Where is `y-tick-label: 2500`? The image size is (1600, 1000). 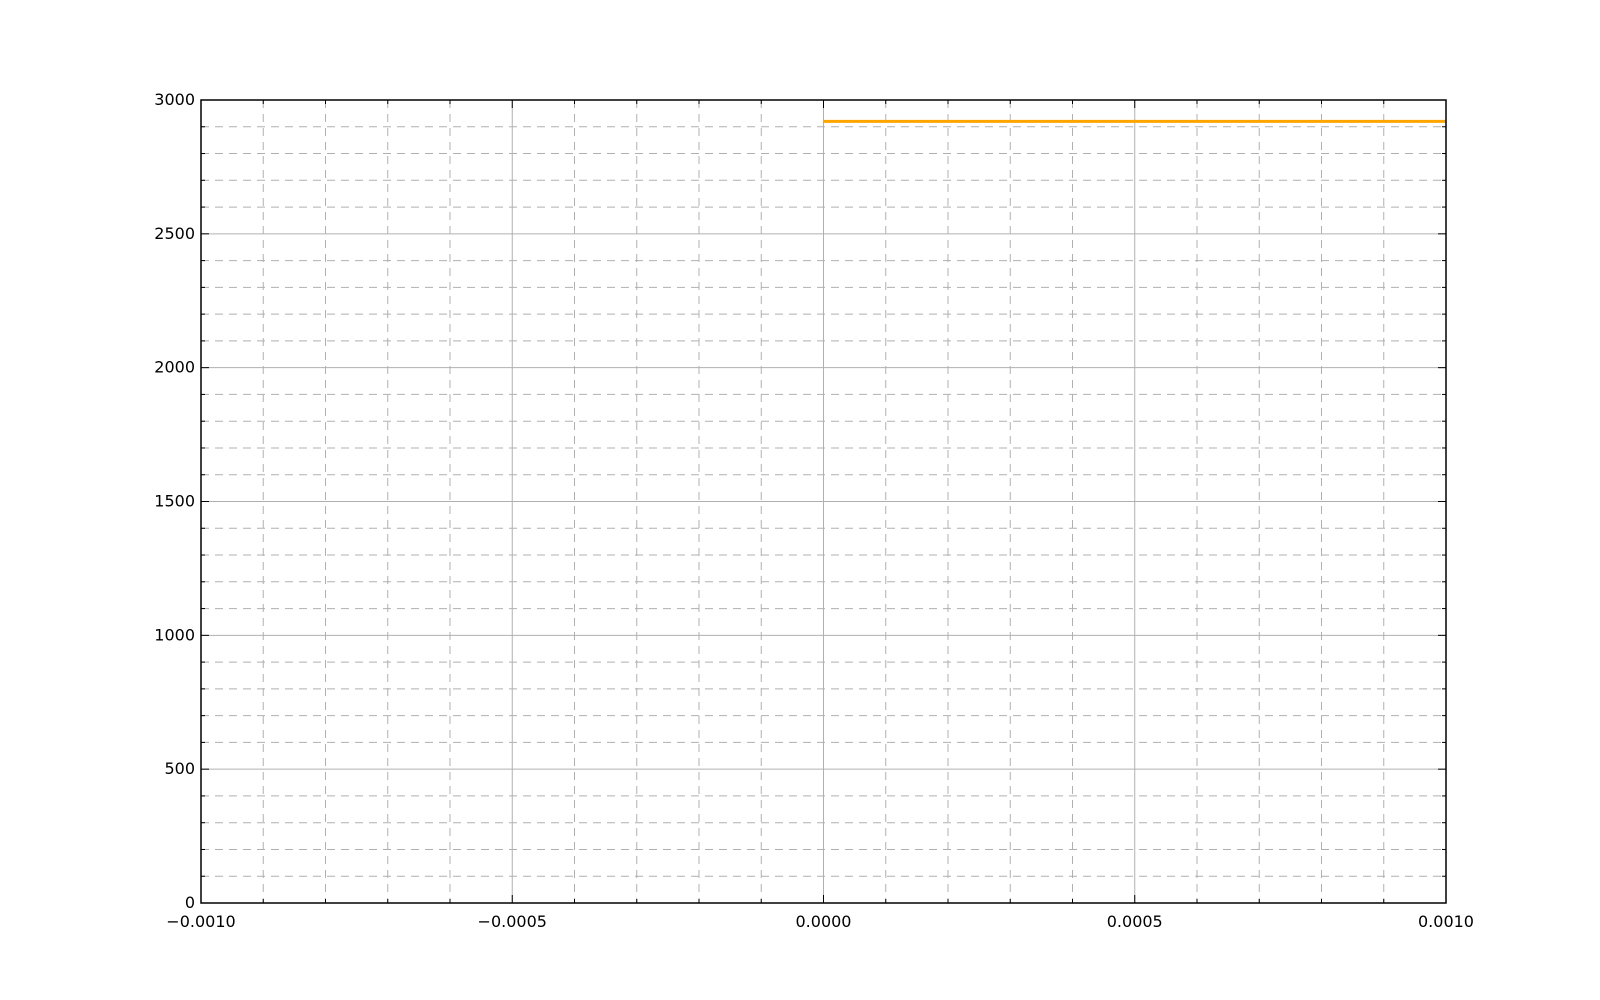
y-tick-label: 2500 is located at coordinates (174, 233).